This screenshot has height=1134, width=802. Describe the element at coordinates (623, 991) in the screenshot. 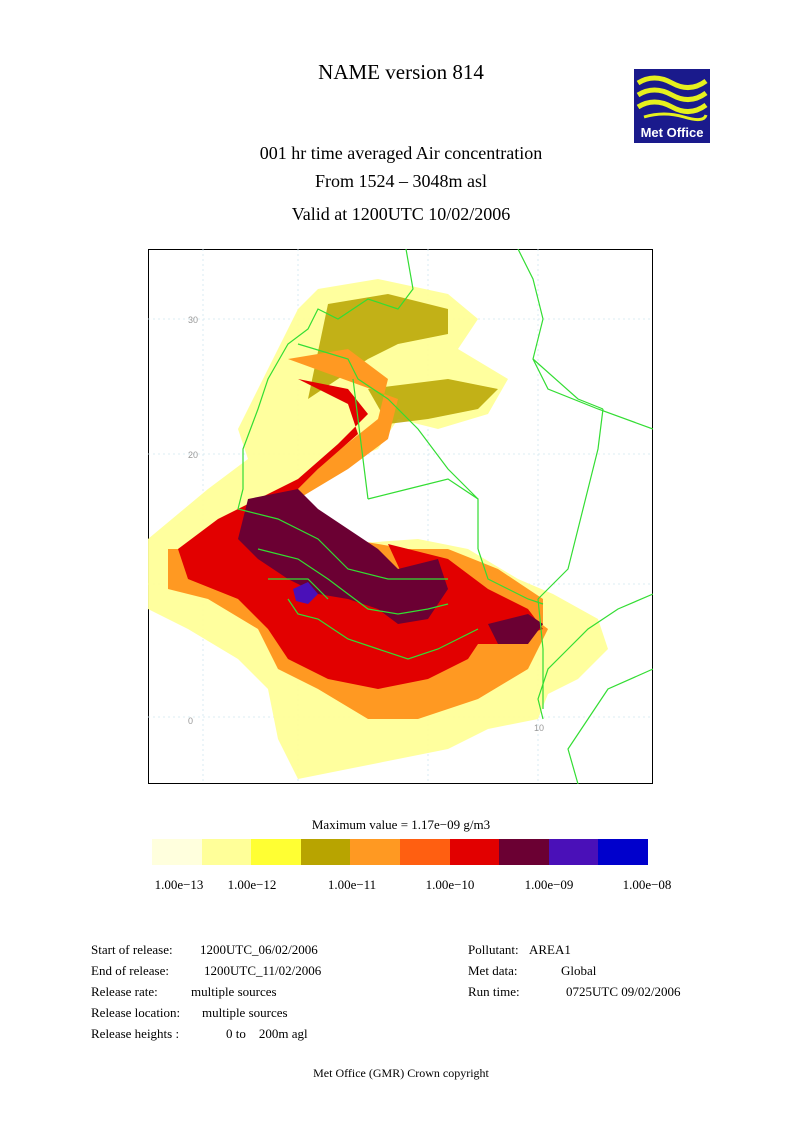

I see `run-time-value: 0725UTC 09/02/2006` at that location.